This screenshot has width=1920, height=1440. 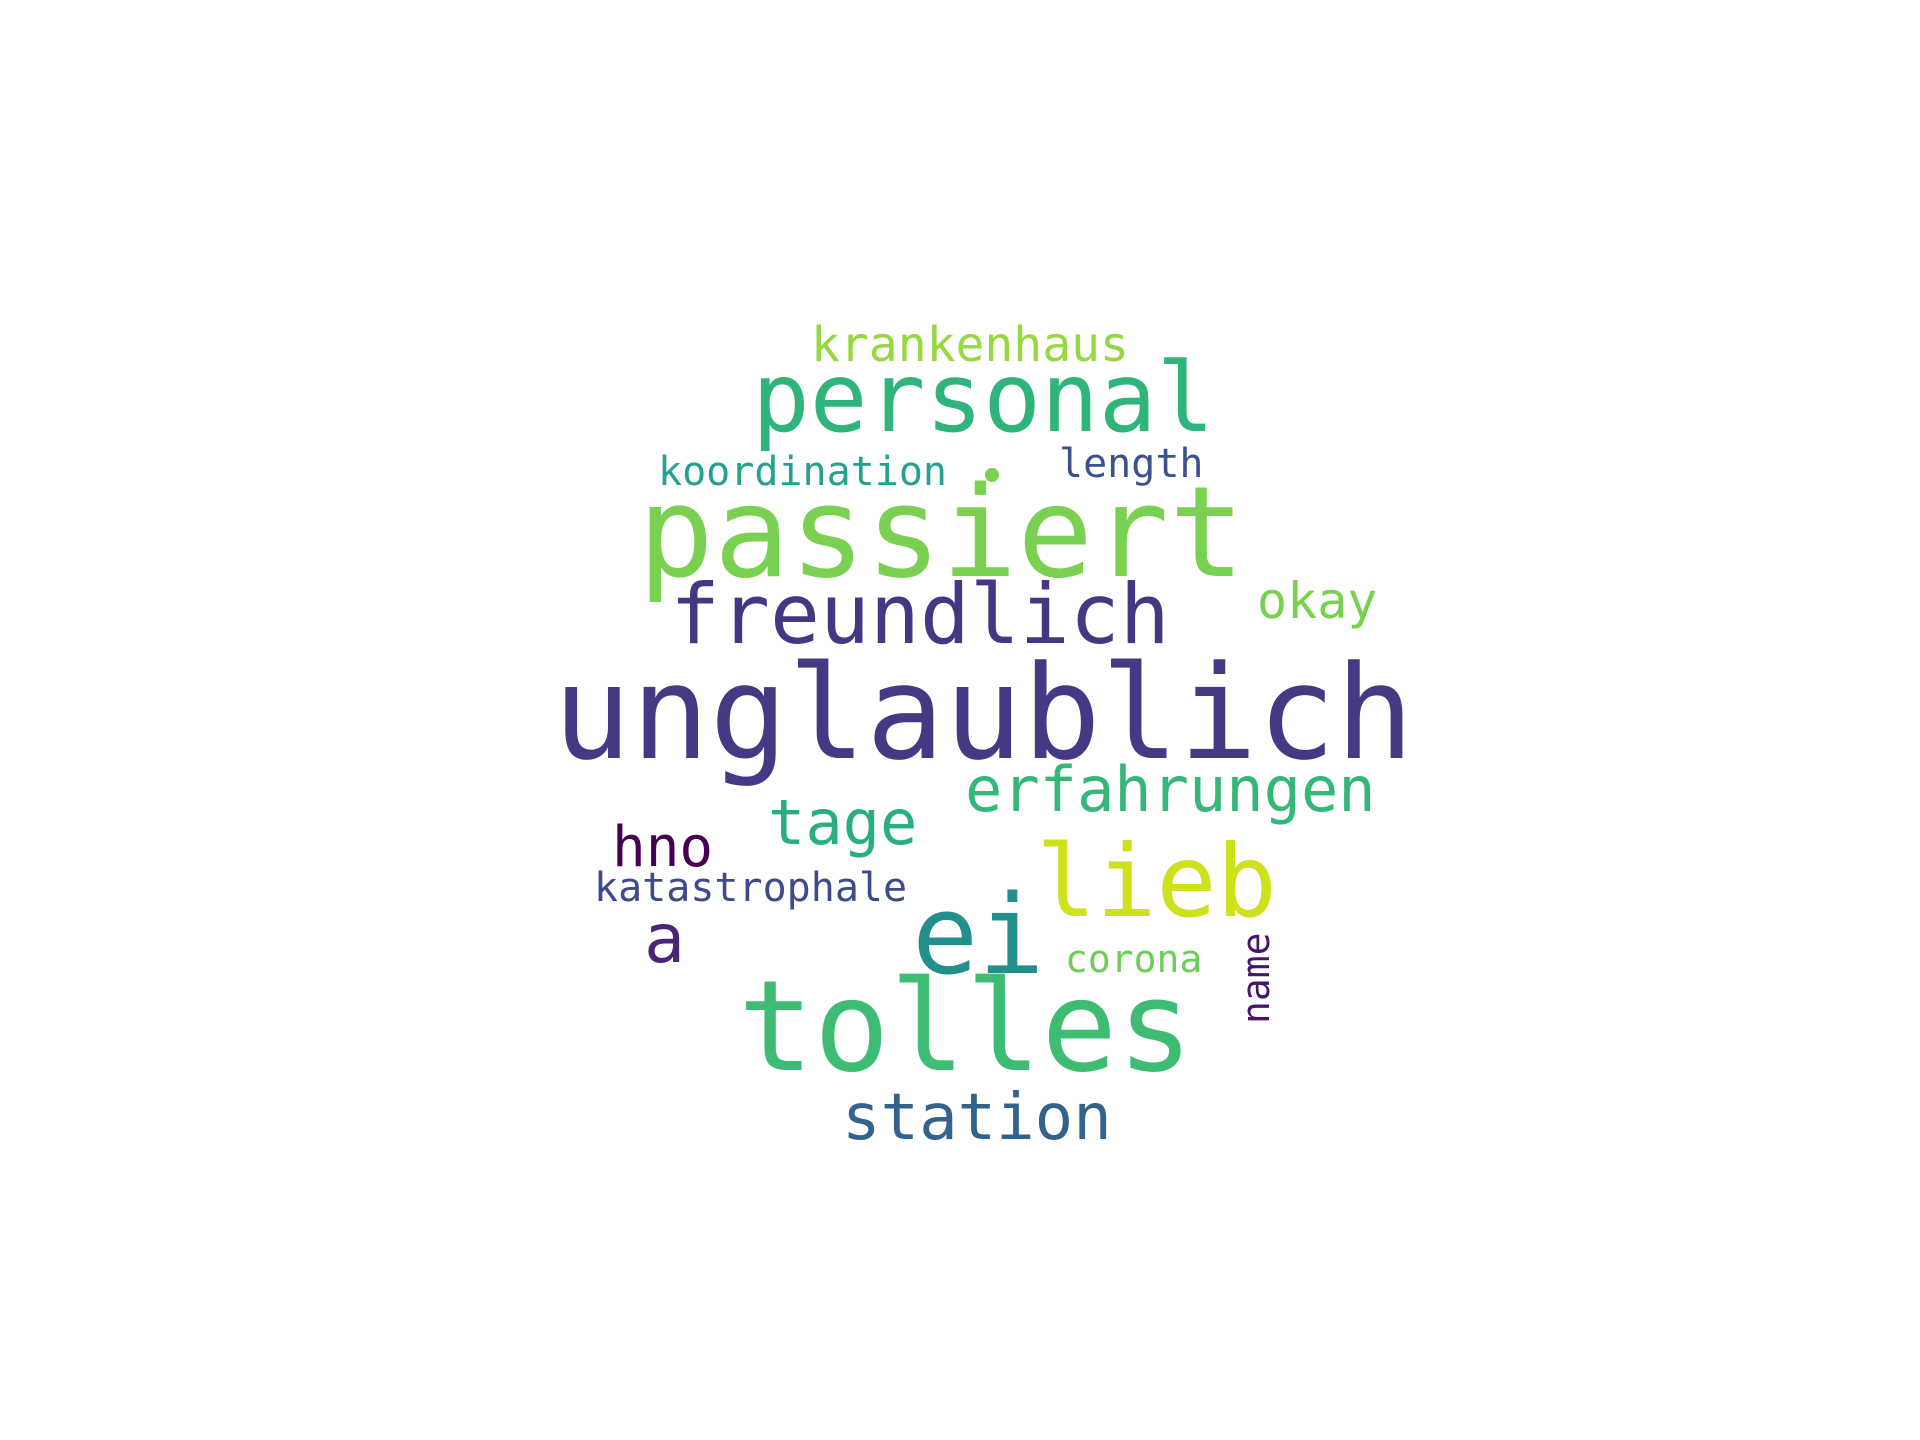 What do you see at coordinates (802, 472) in the screenshot?
I see `word-koordination: koordination` at bounding box center [802, 472].